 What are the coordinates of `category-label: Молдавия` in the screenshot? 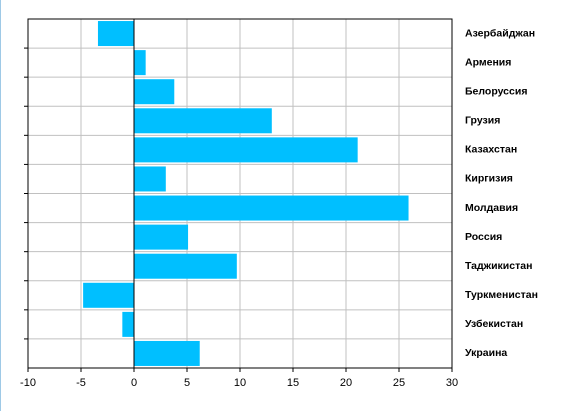 It's located at (491, 208).